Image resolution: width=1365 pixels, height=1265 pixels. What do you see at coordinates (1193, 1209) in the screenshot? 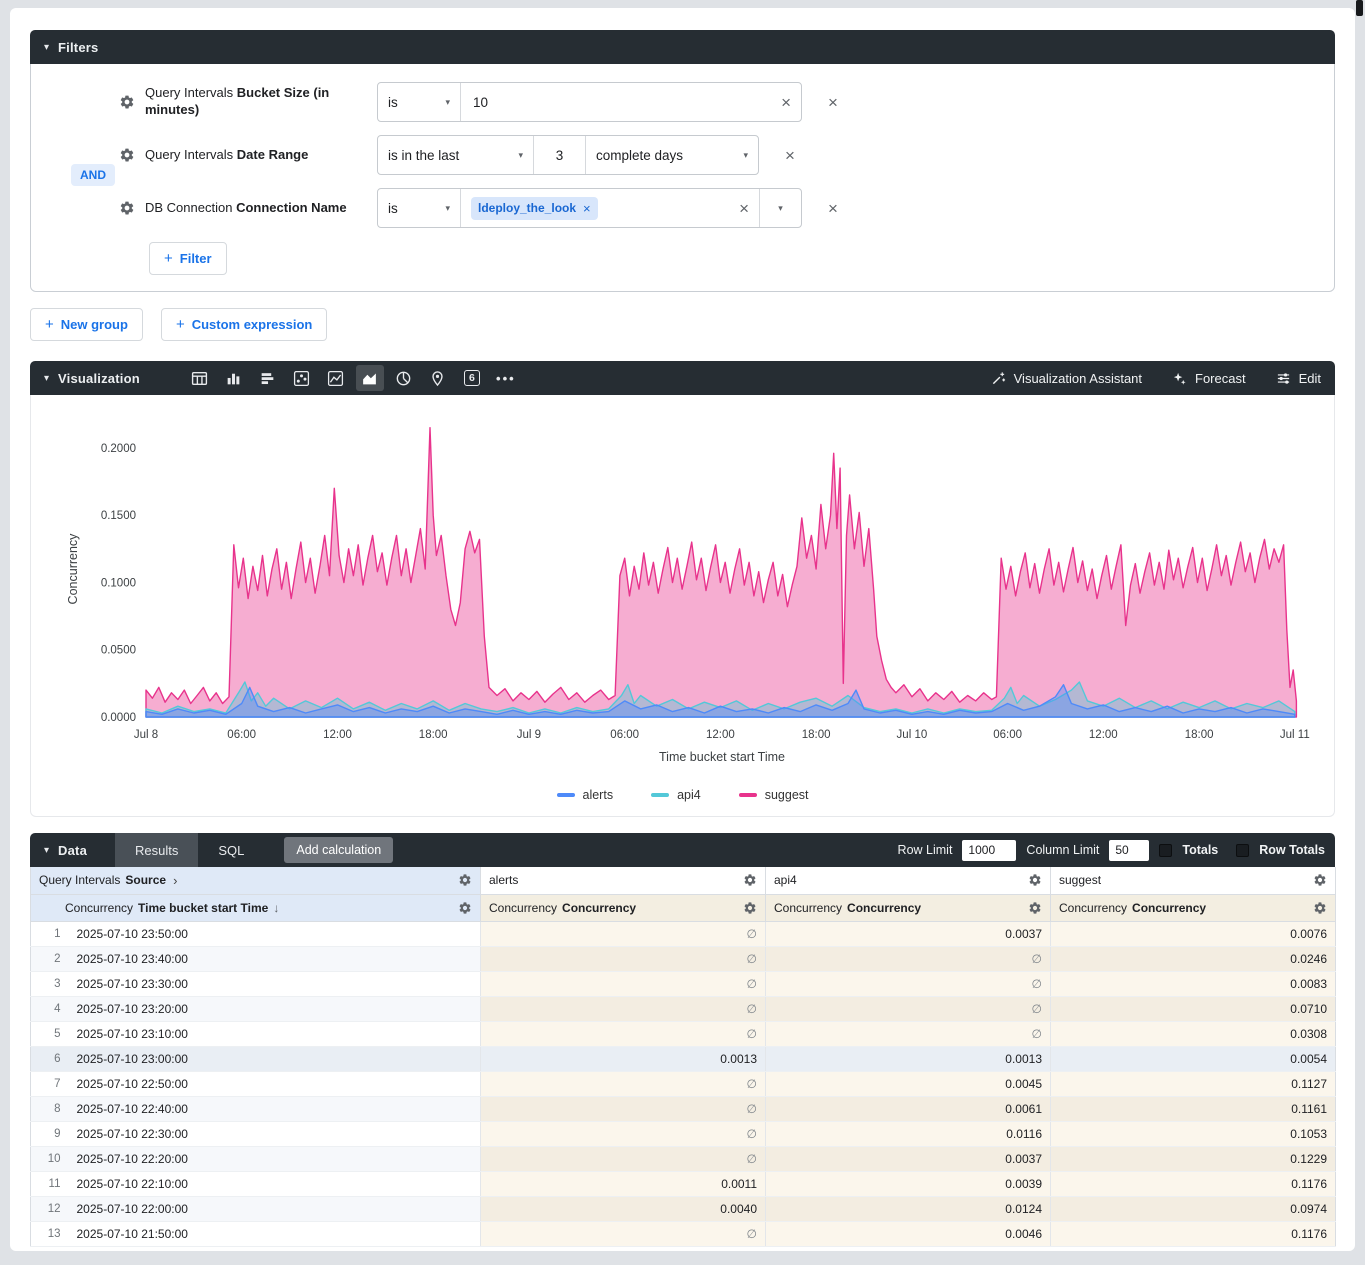
I see `table-cell: 0.0974` at bounding box center [1193, 1209].